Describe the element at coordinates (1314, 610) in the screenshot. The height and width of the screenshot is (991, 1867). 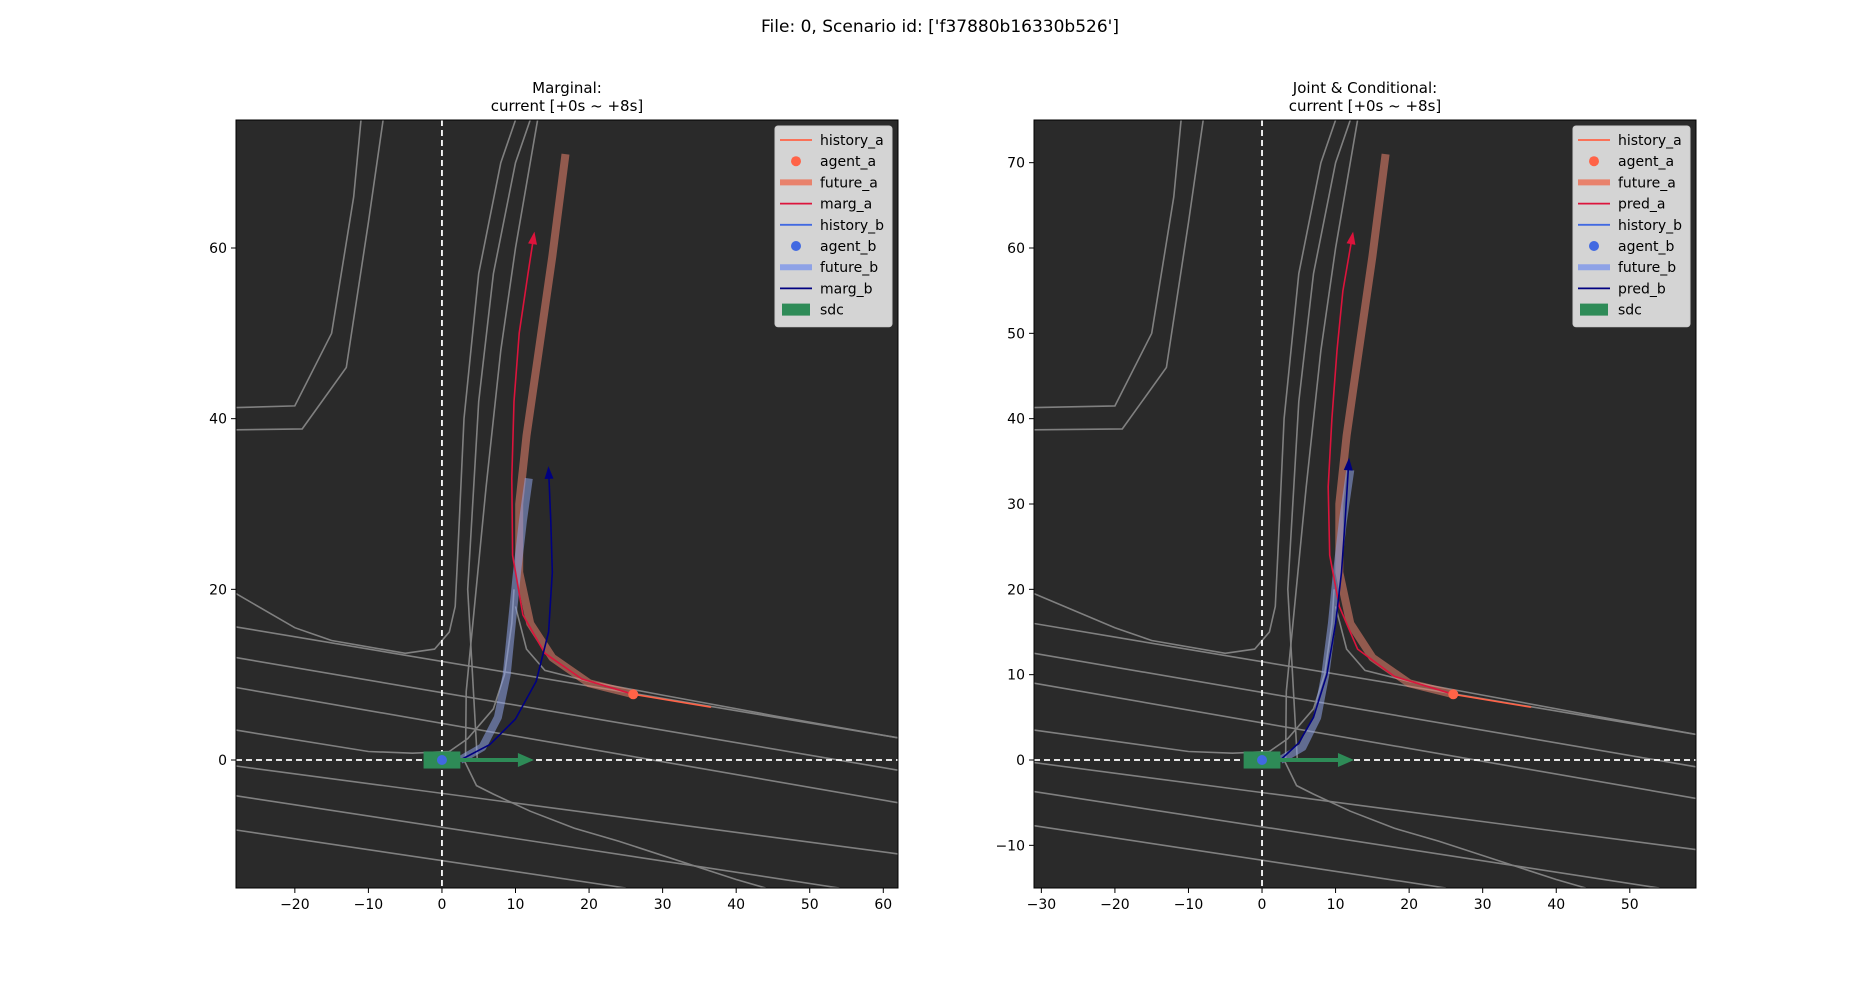
I see `pred-b-trajectory` at that location.